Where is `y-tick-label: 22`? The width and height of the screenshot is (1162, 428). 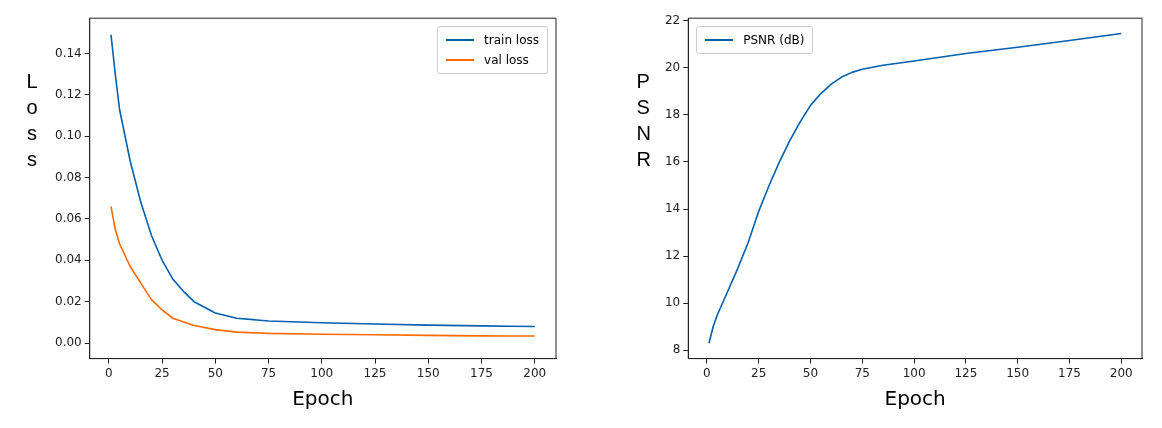
y-tick-label: 22 is located at coordinates (672, 19).